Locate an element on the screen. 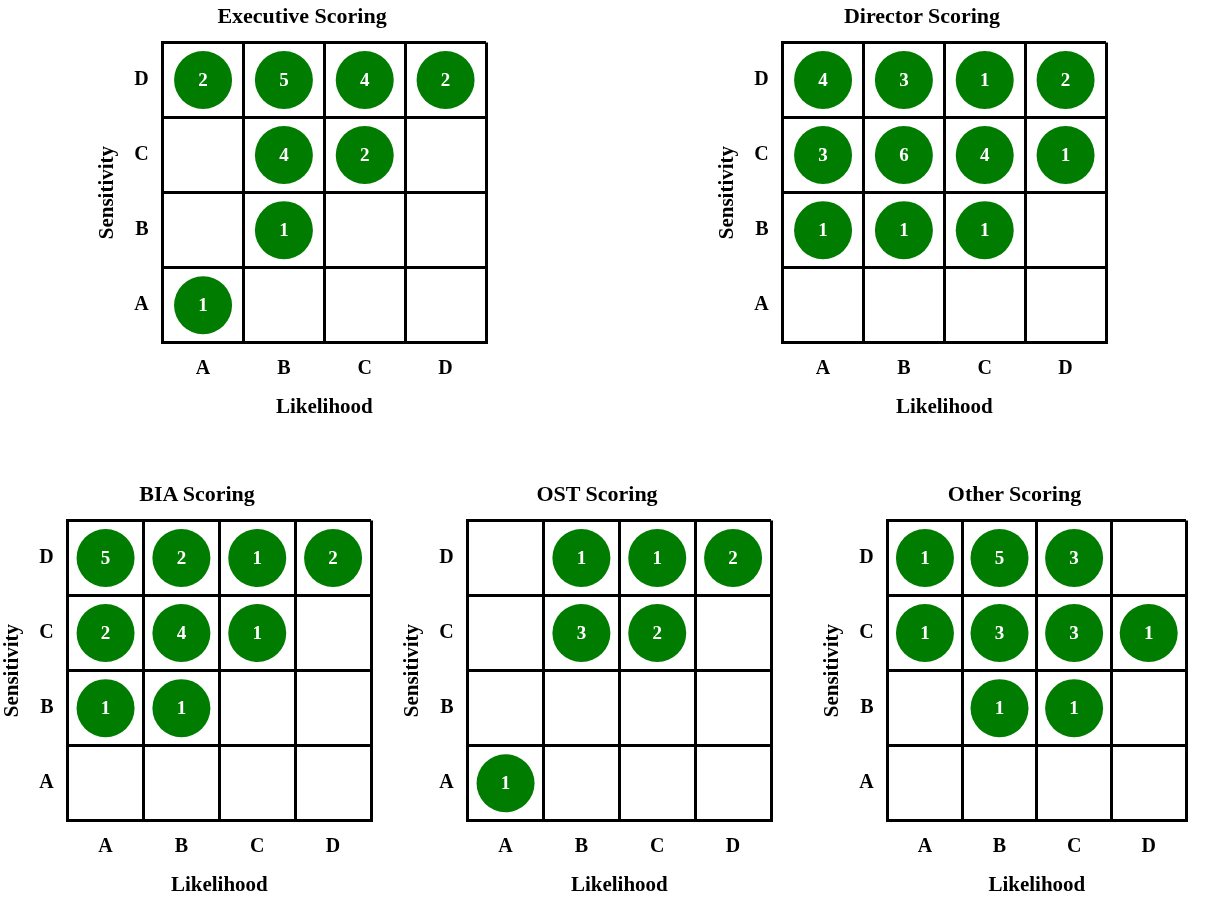 Image resolution: width=1215 pixels, height=897 pixels. data-label: 6 is located at coordinates (904, 154).